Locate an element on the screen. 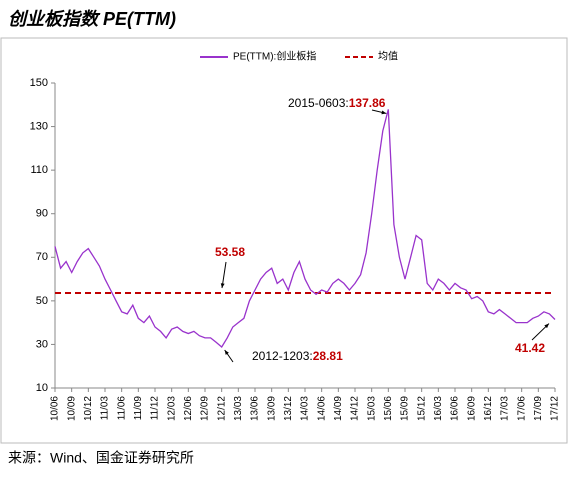 The width and height of the screenshot is (569, 477). annotation: 2015-0603:137.86 is located at coordinates (337, 103).